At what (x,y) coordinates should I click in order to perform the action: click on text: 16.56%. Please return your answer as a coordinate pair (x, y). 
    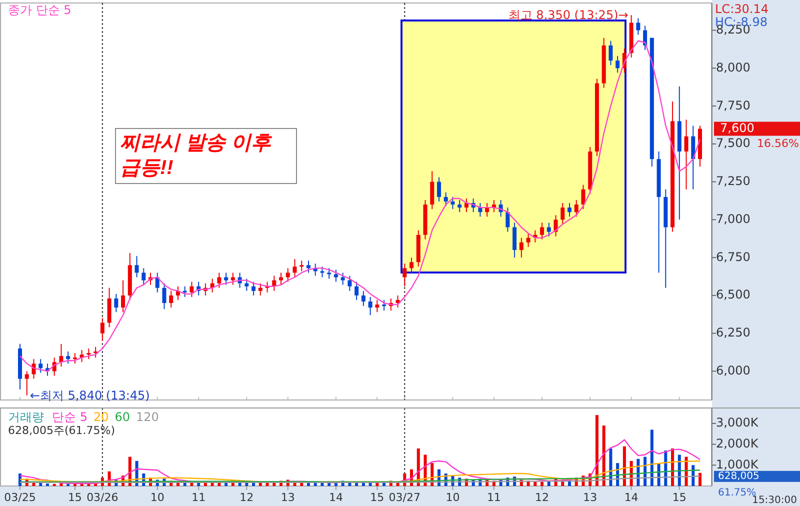
    Looking at the image, I should click on (778, 143).